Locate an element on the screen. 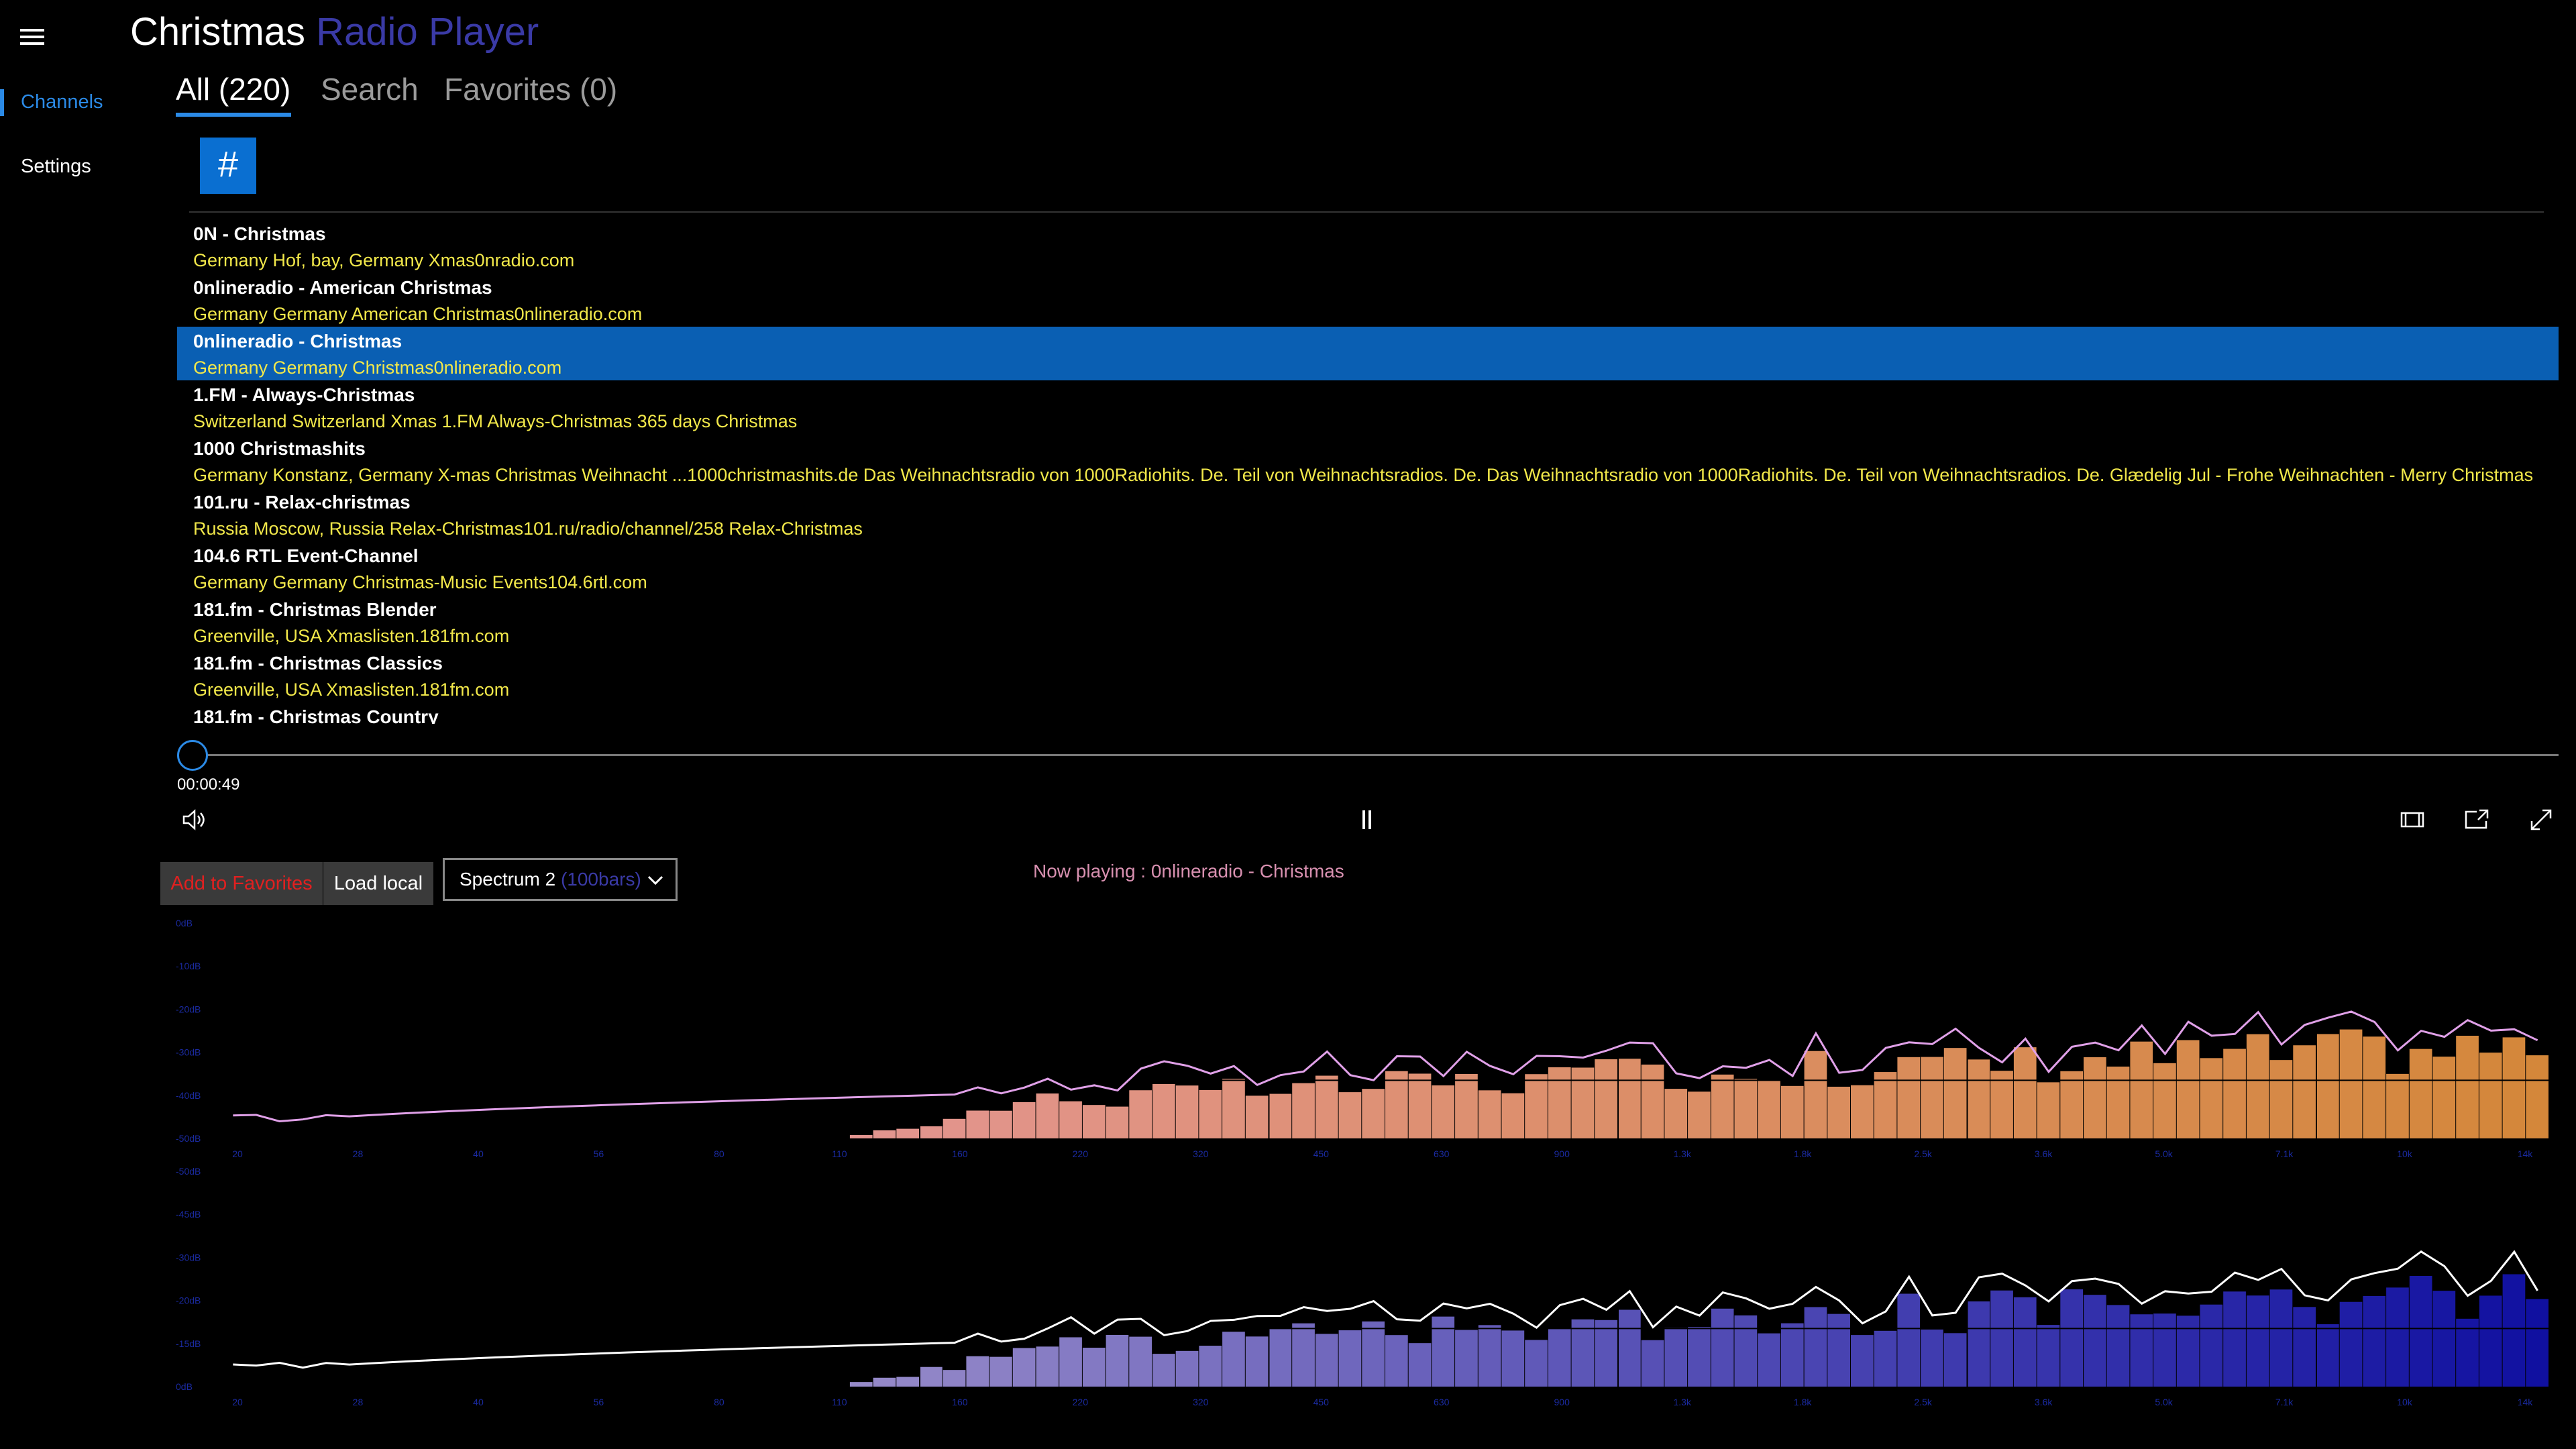 The width and height of the screenshot is (2576, 1449). db-label: 0dB is located at coordinates (184, 923).